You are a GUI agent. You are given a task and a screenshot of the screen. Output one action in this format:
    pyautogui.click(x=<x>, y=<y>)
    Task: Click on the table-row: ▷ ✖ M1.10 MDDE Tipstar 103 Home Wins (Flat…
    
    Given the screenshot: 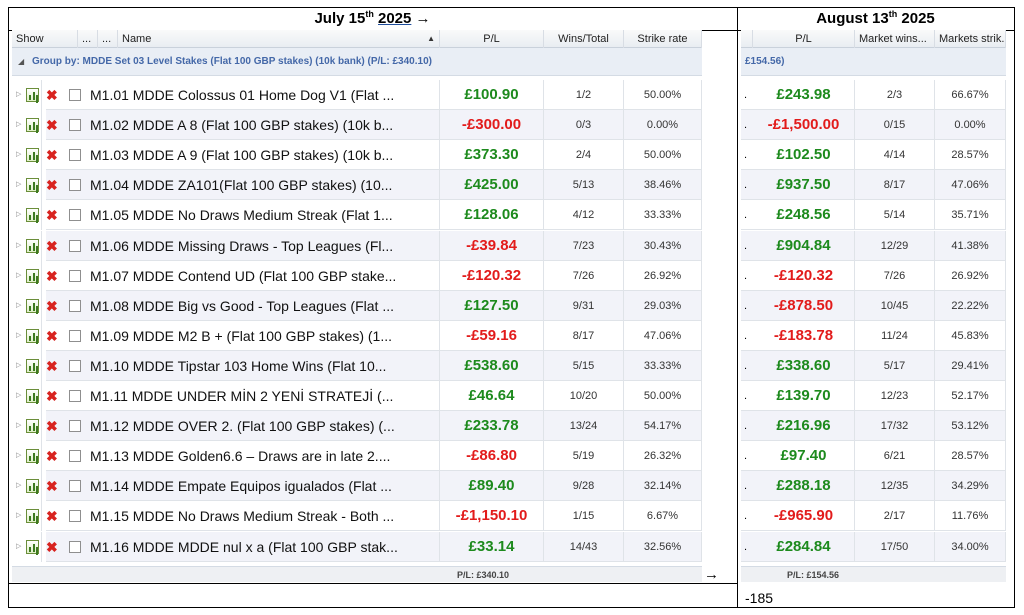 What is the action you would take?
    pyautogui.click(x=359, y=365)
    